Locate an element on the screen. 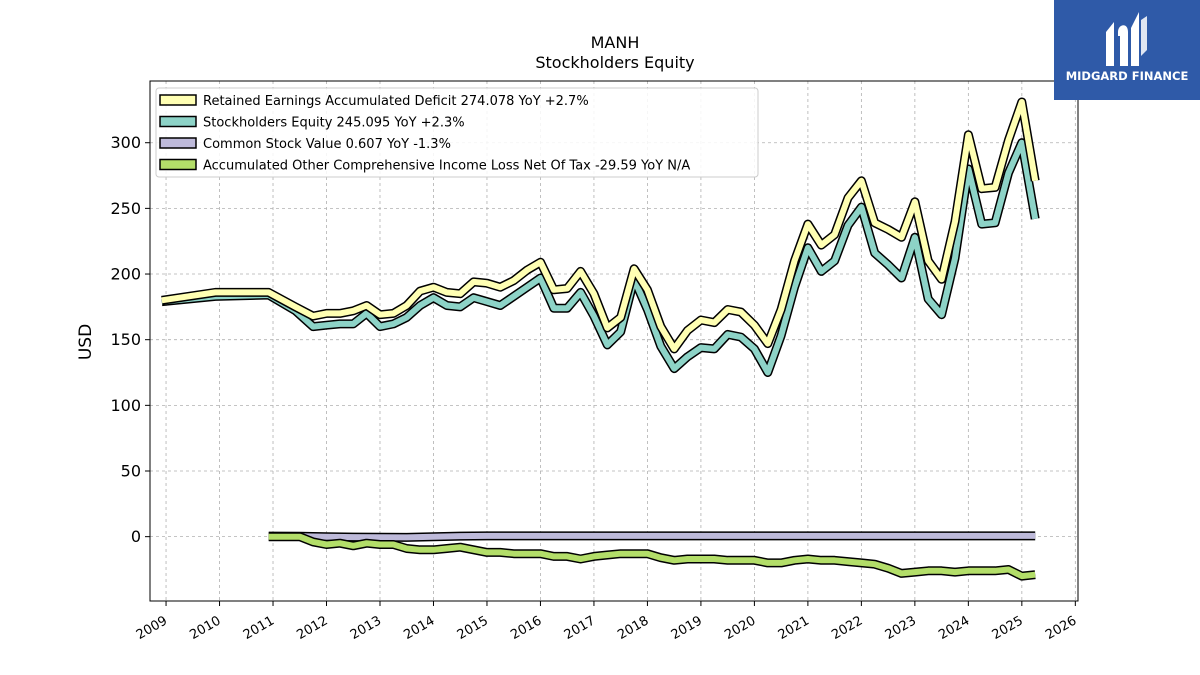 Image resolution: width=1200 pixels, height=675 pixels. chart-title: MANH is located at coordinates (615, 42).